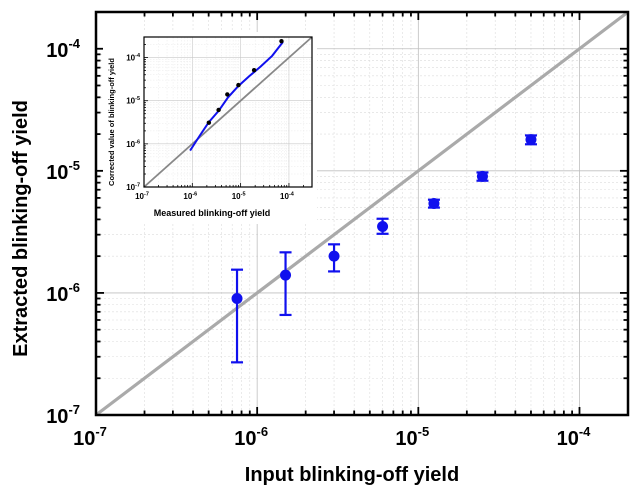 This screenshot has width=642, height=486. I want to click on inset-y-tick-label-4: 10⁻⁴, so click(133, 58).